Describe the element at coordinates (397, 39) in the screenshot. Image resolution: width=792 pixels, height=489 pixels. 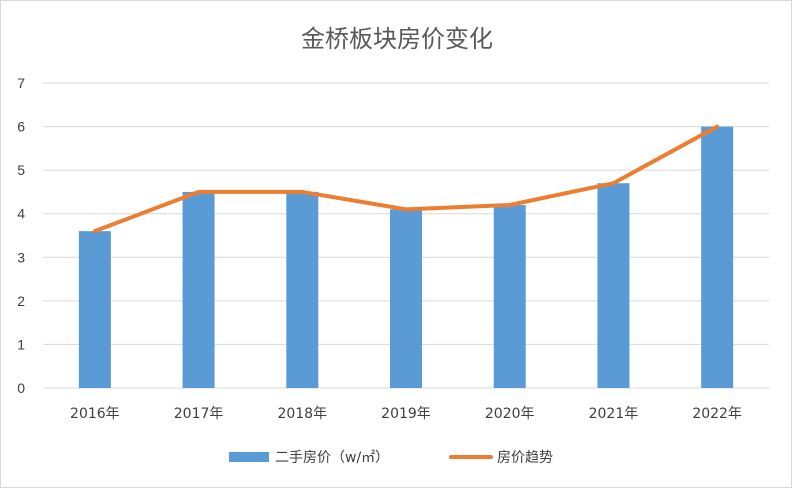
I see `chart-title: 金桥板块房价变化` at that location.